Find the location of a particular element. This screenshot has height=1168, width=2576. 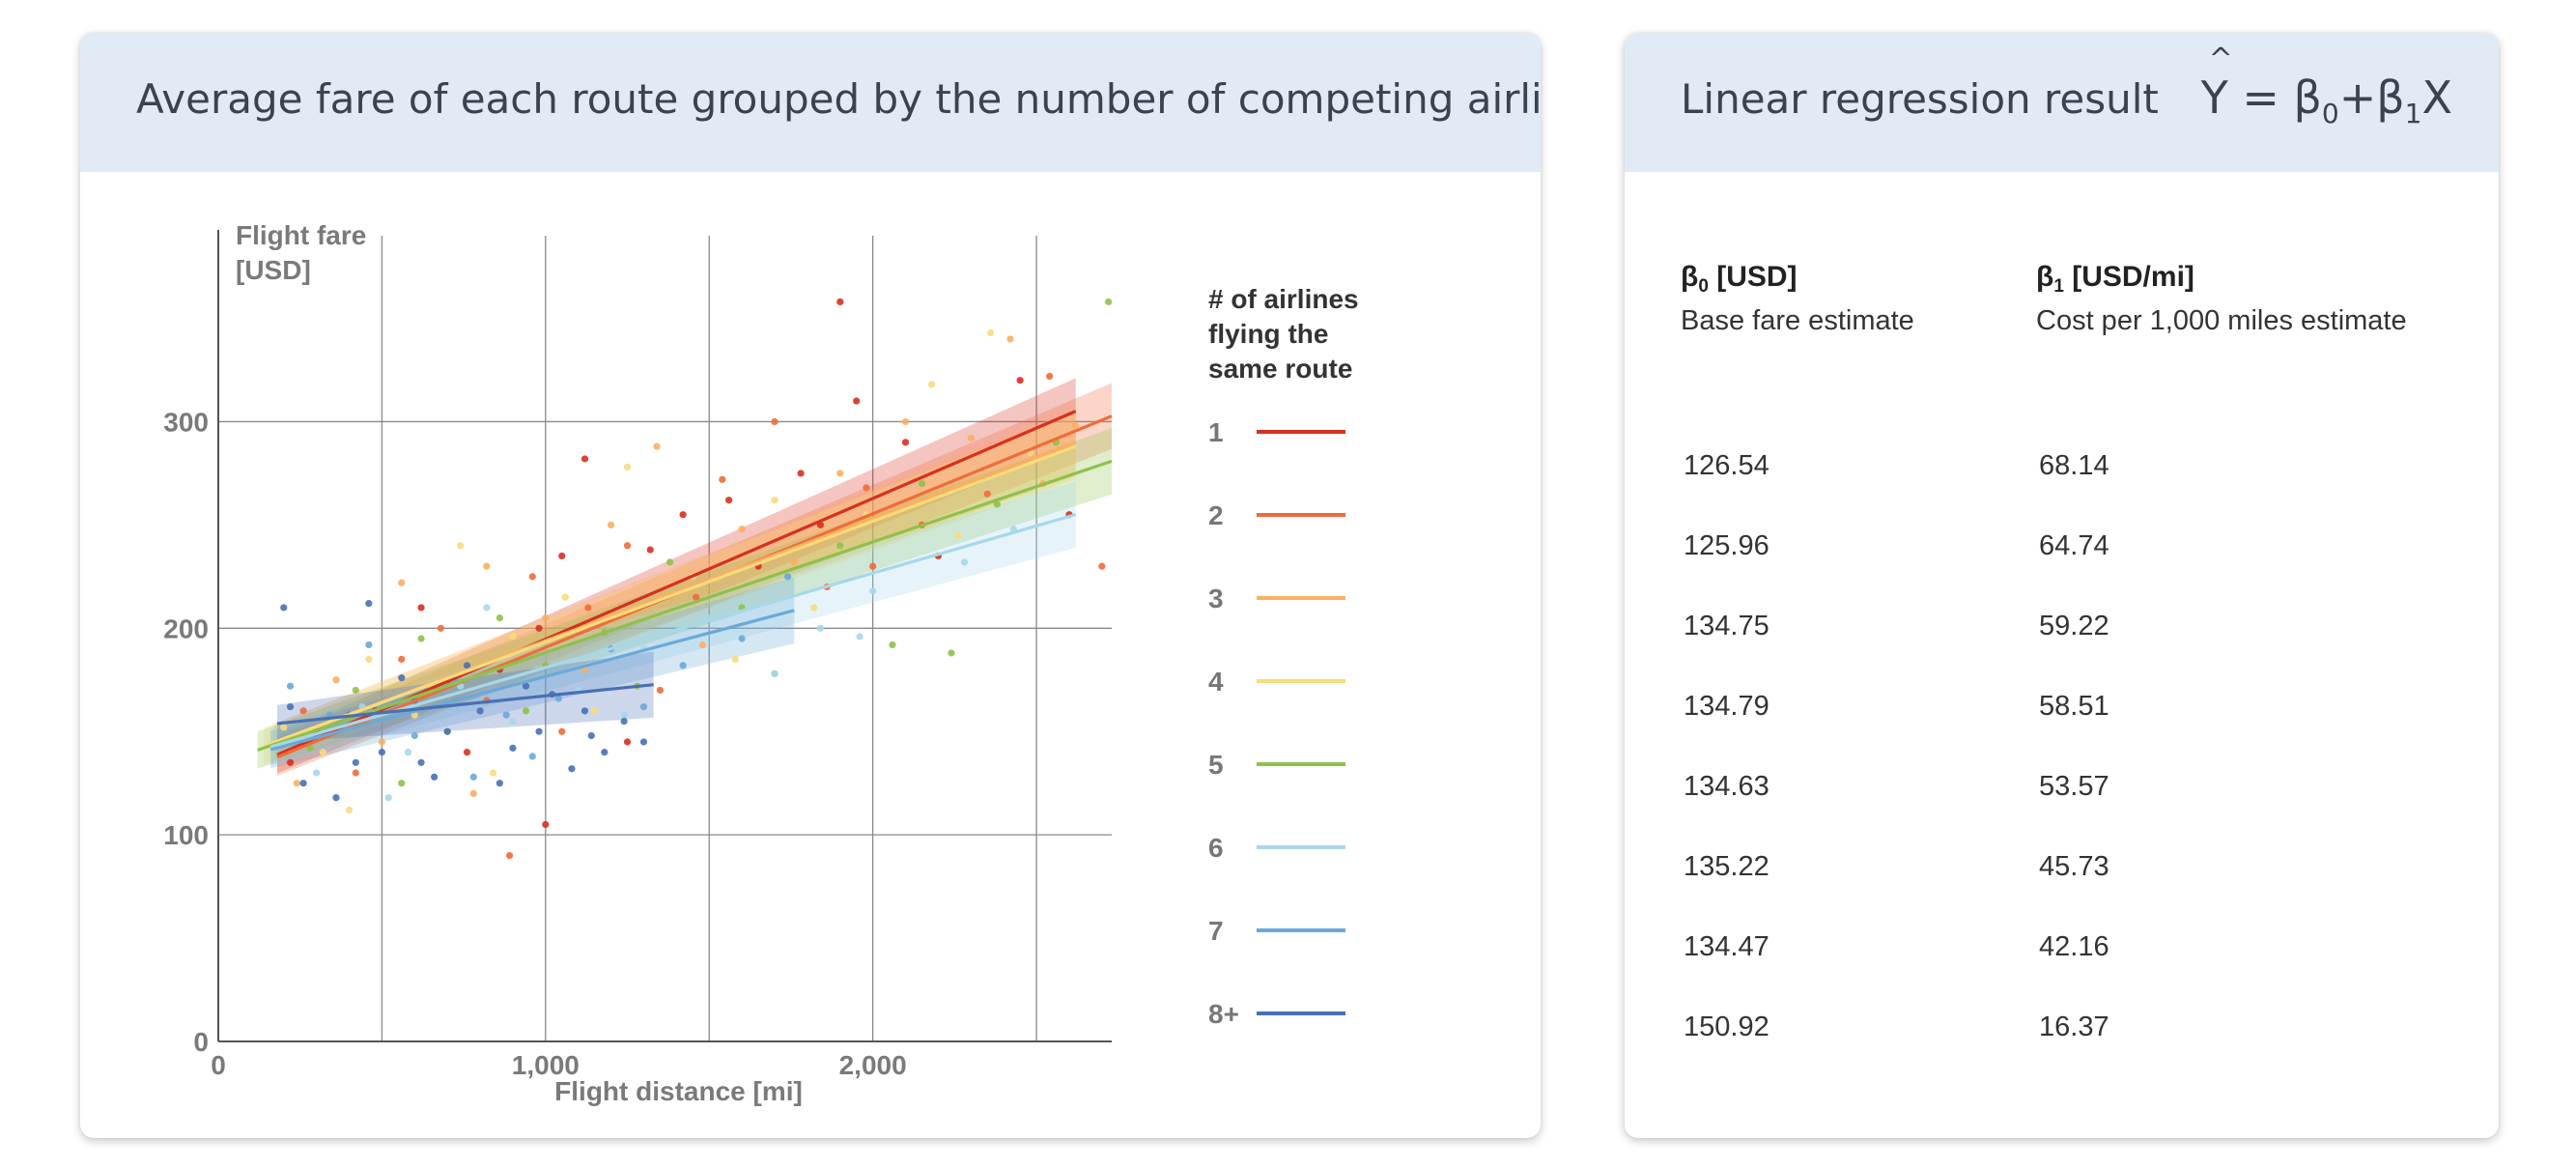

y-tick-label: 200 is located at coordinates (186, 628).